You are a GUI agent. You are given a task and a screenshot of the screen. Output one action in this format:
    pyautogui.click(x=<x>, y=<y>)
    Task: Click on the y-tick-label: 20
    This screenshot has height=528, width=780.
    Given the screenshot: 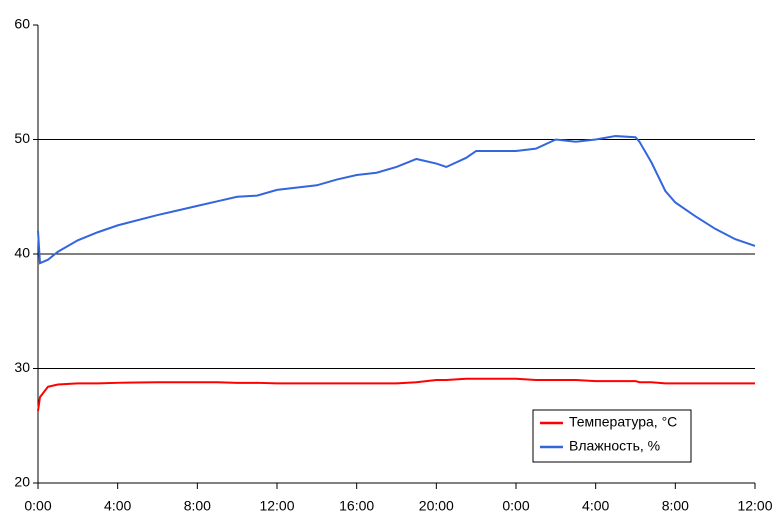 What is the action you would take?
    pyautogui.click(x=22, y=482)
    